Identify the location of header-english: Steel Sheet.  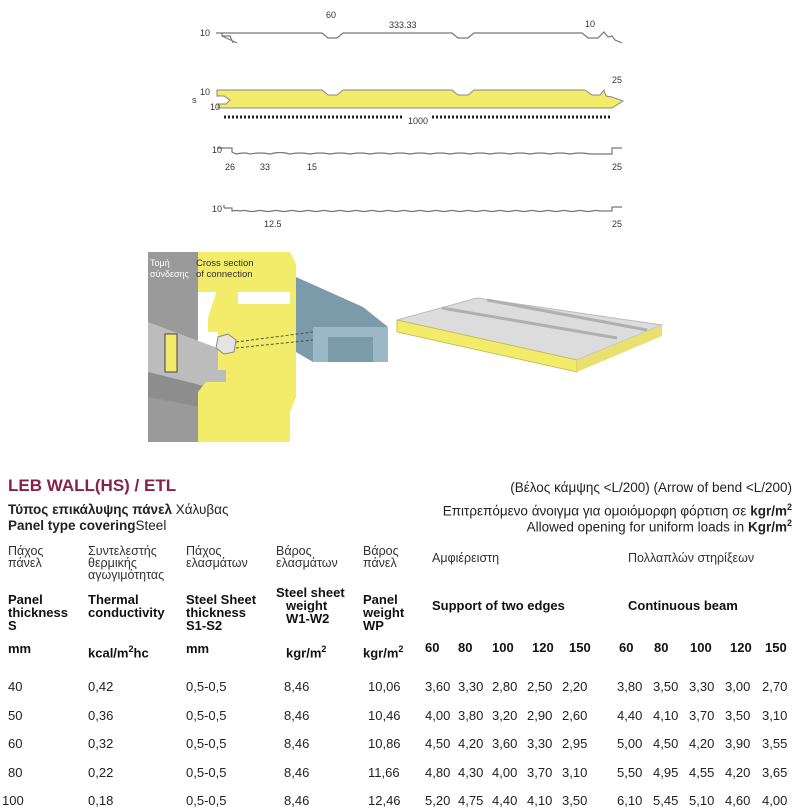
(221, 599).